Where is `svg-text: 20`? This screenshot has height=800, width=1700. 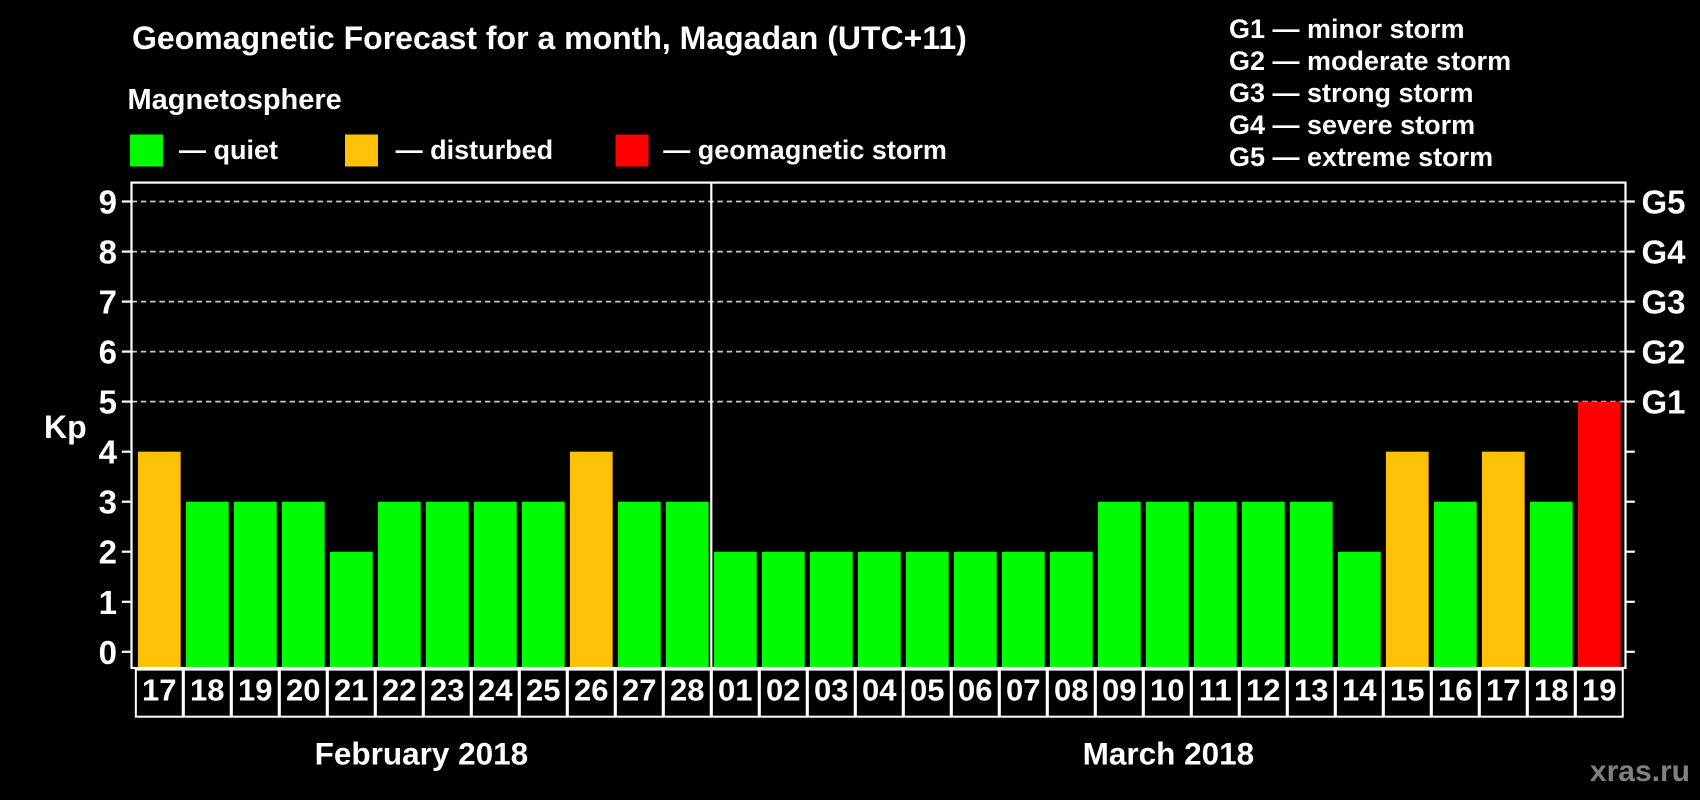 svg-text: 20 is located at coordinates (303, 690).